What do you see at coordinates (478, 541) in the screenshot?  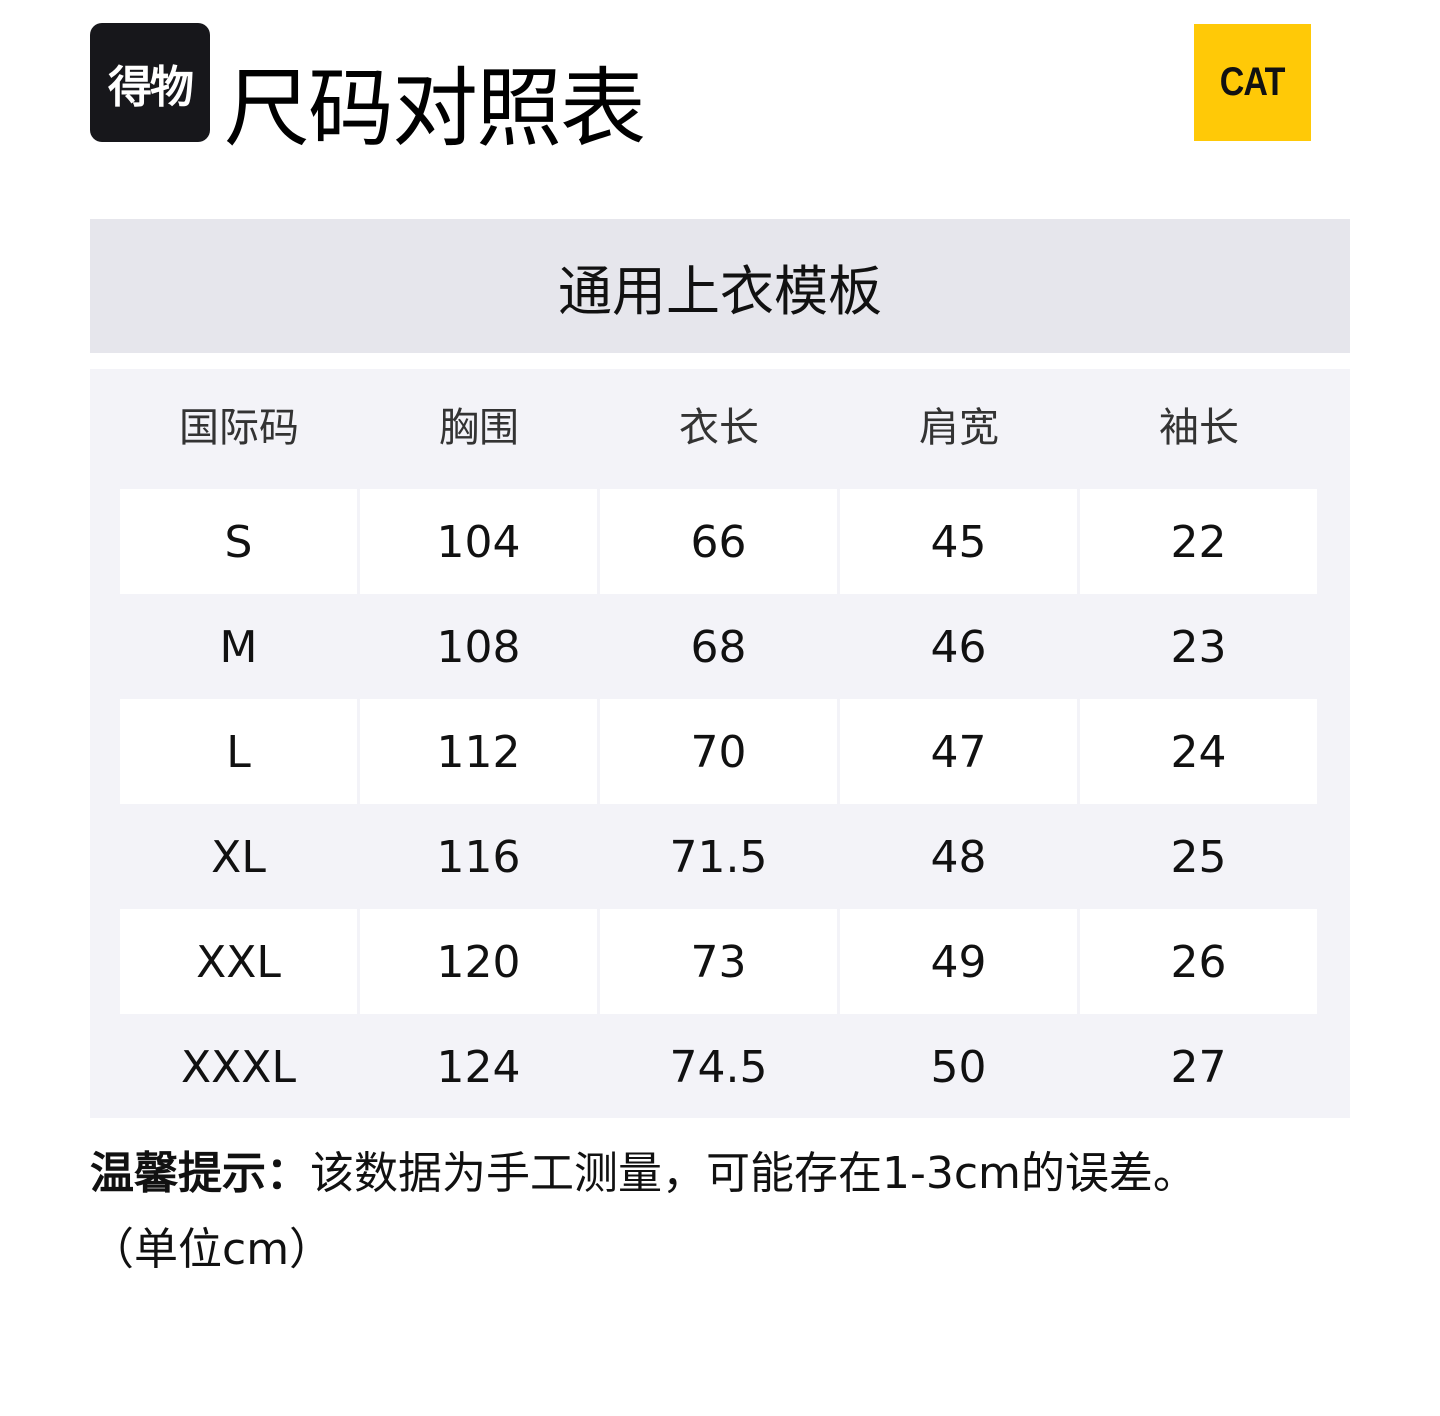 I see `table-cell: 104` at bounding box center [478, 541].